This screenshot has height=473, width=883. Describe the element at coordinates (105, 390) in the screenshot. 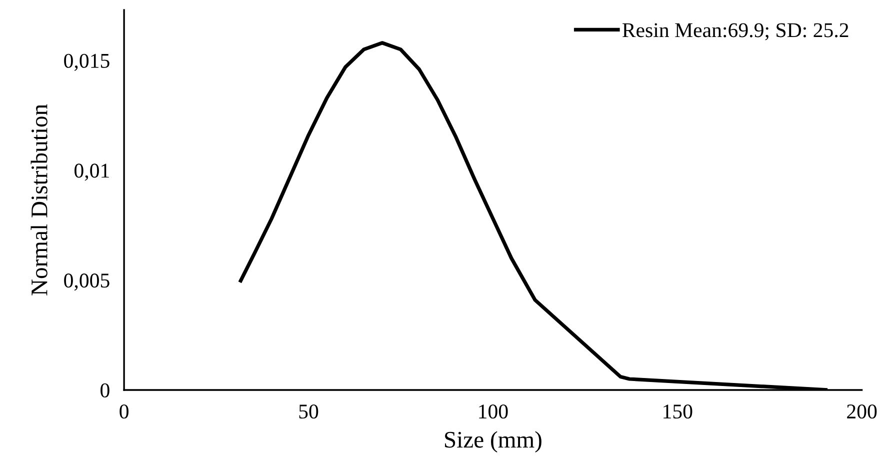

I see `y-tick-label: 0` at that location.